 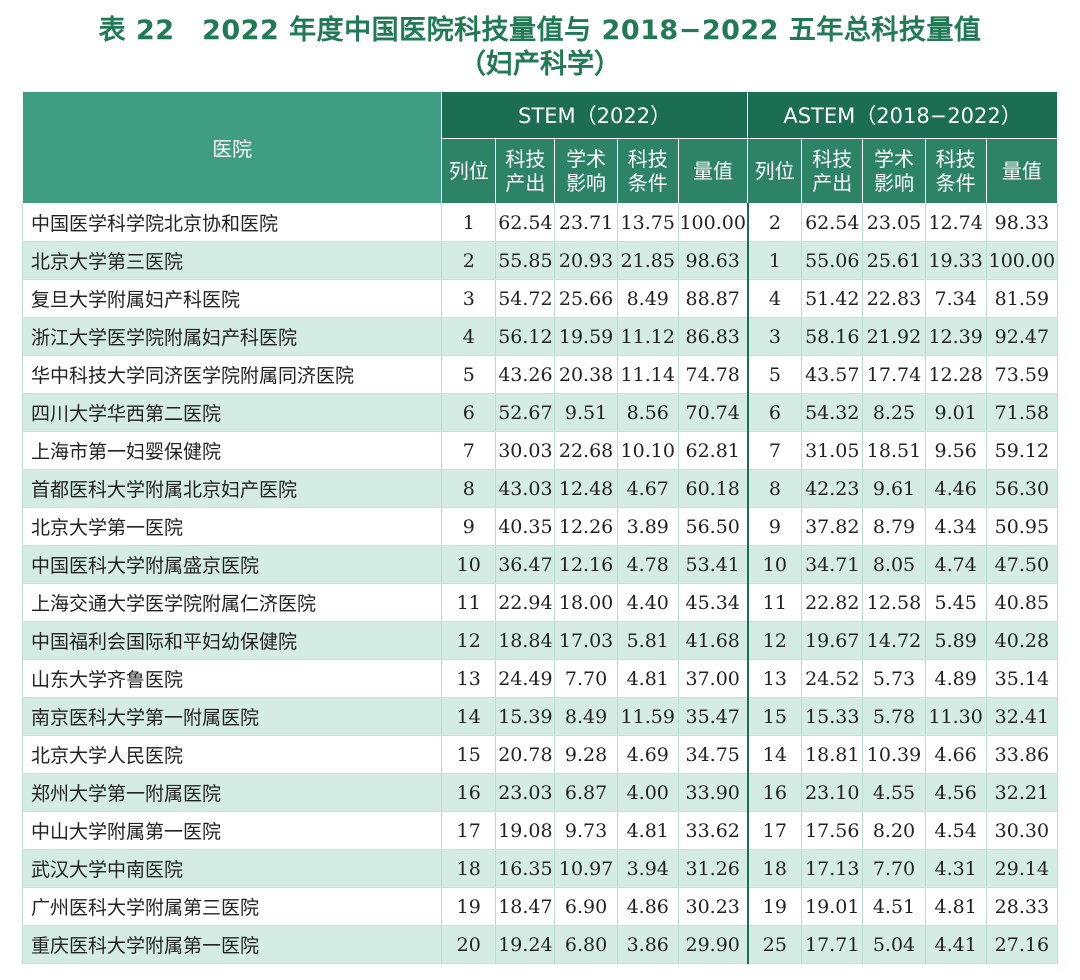 What do you see at coordinates (713, 374) in the screenshot?
I see `stem-value-cell: 74.78` at bounding box center [713, 374].